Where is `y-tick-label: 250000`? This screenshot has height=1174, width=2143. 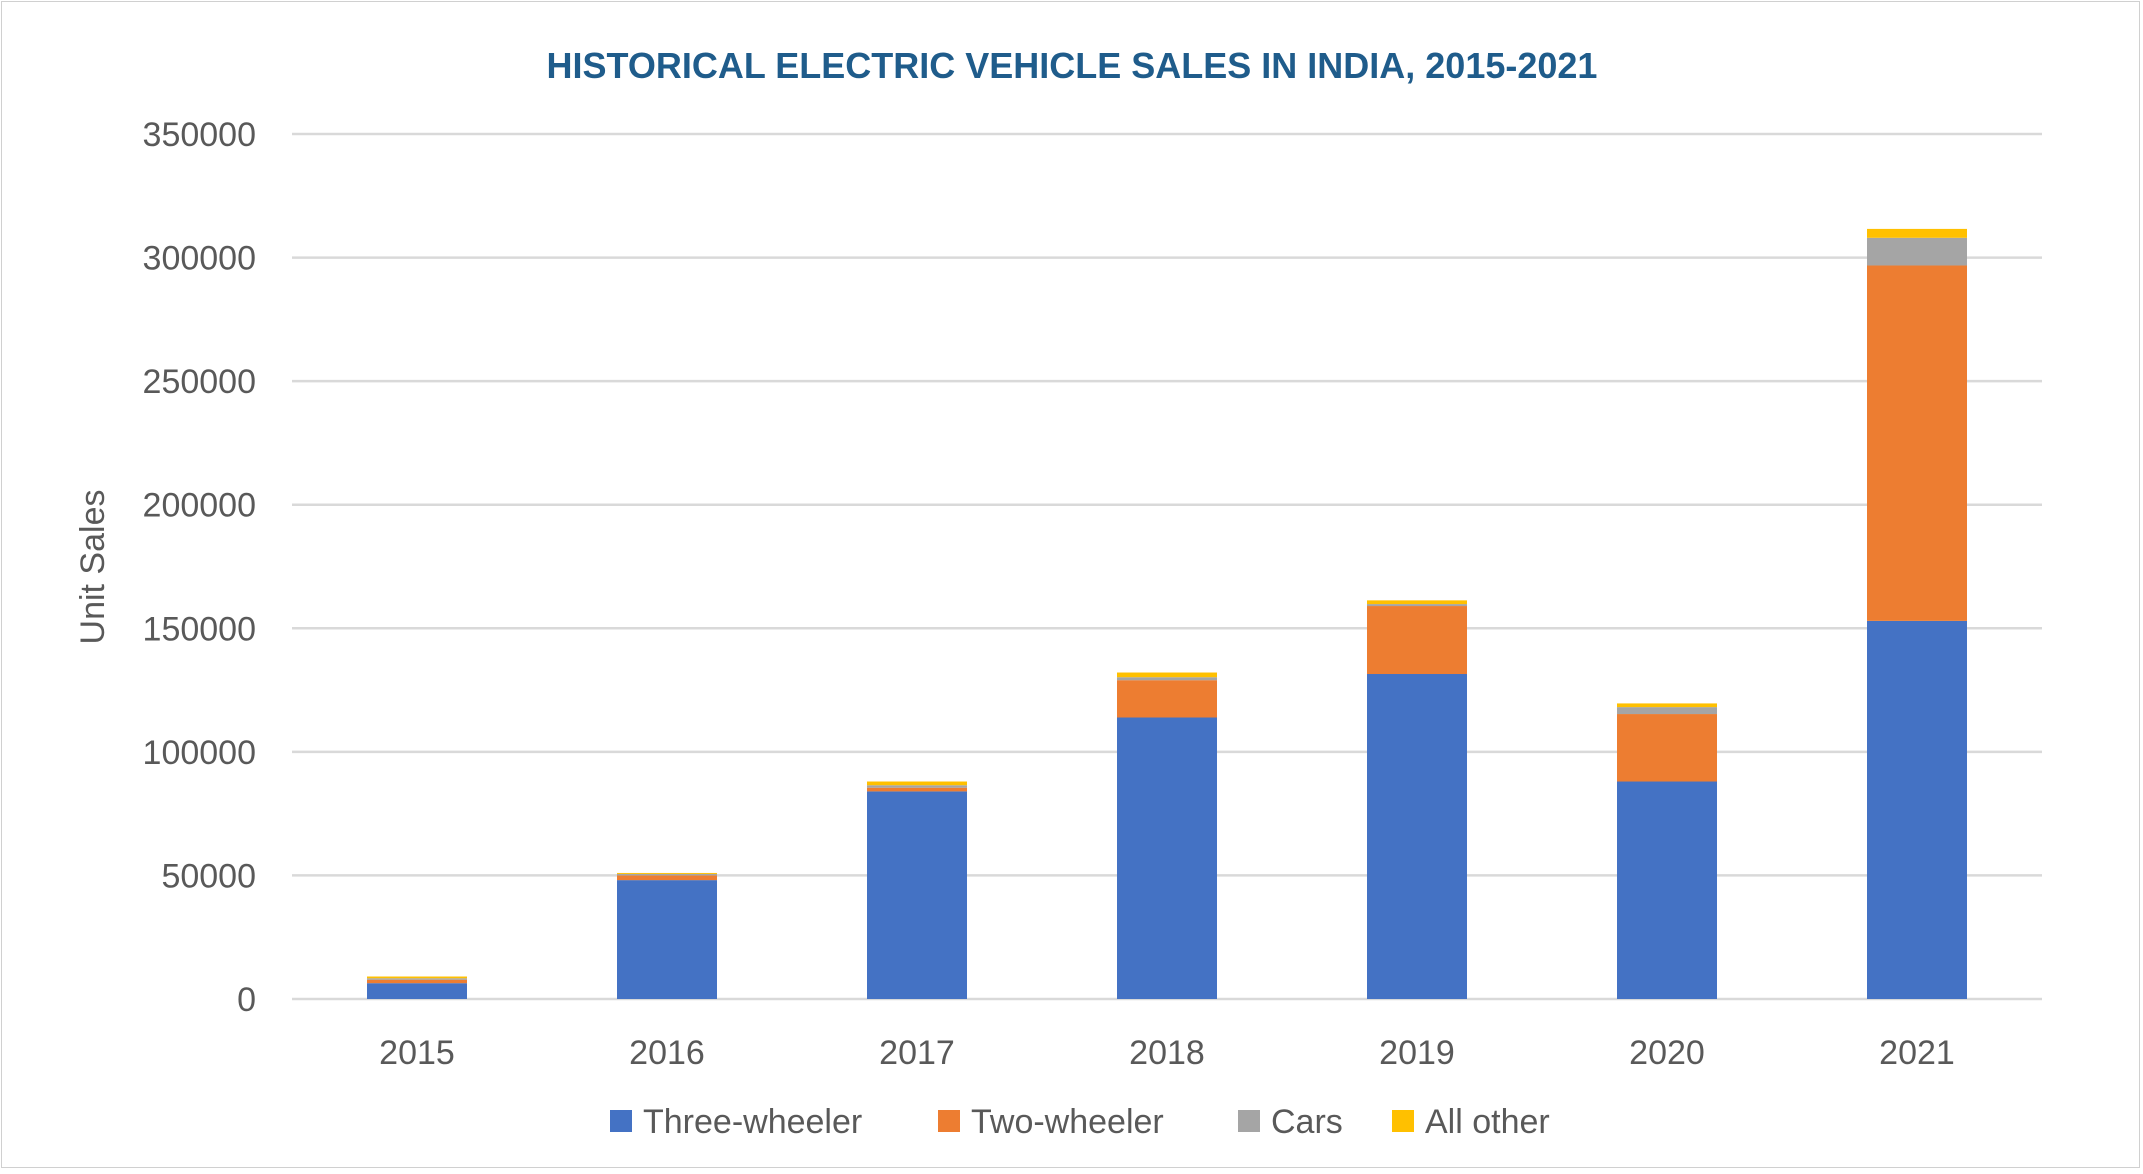 y-tick-label: 250000 is located at coordinates (199, 382).